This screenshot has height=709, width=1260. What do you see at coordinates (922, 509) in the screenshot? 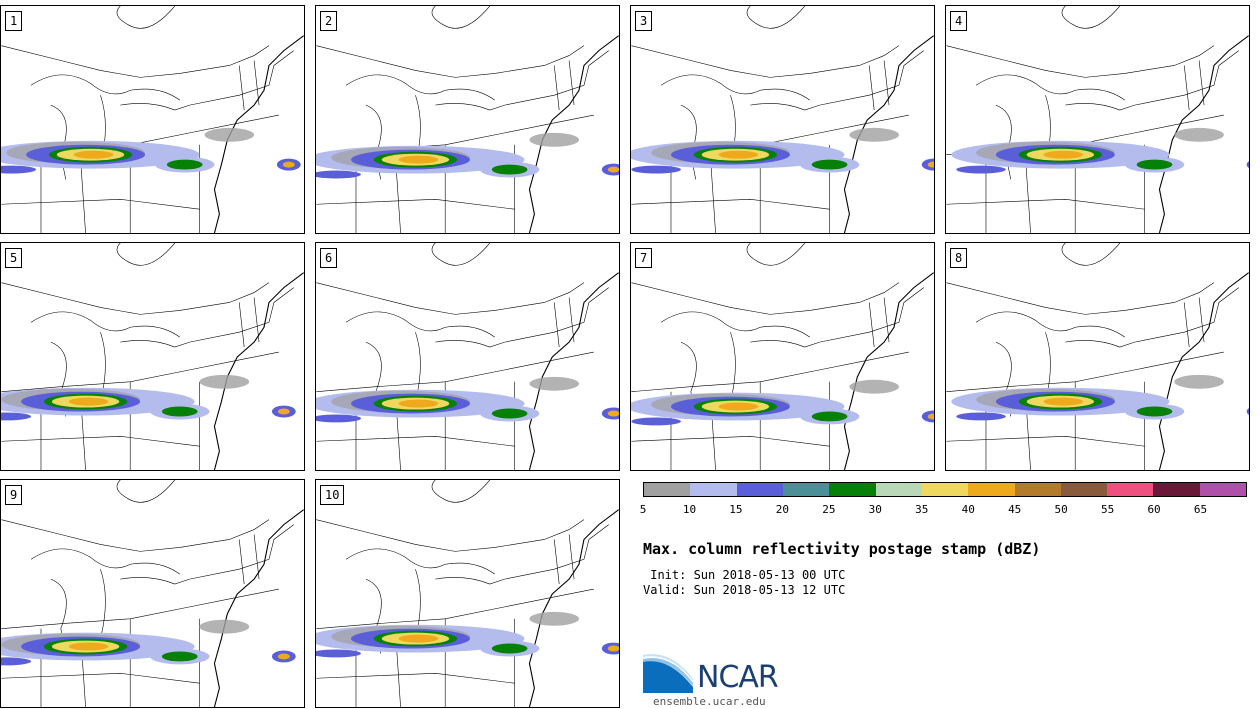
I see `colorbar-tick-label: 35` at bounding box center [922, 509].